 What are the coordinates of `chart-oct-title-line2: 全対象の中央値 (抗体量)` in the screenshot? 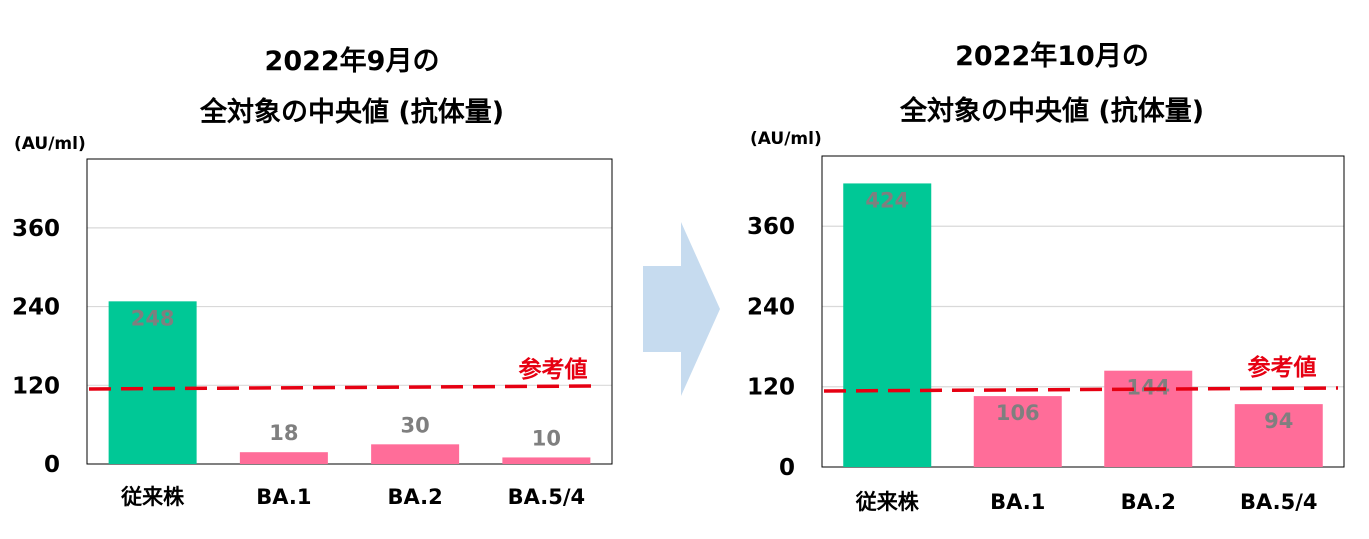 It's located at (1051, 111).